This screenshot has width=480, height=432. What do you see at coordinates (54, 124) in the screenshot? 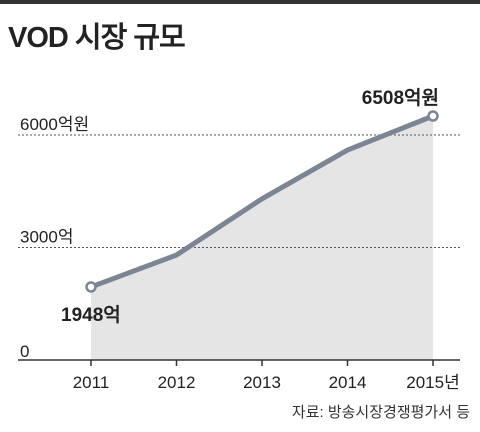
I see `y-tick-label: 6000억원` at bounding box center [54, 124].